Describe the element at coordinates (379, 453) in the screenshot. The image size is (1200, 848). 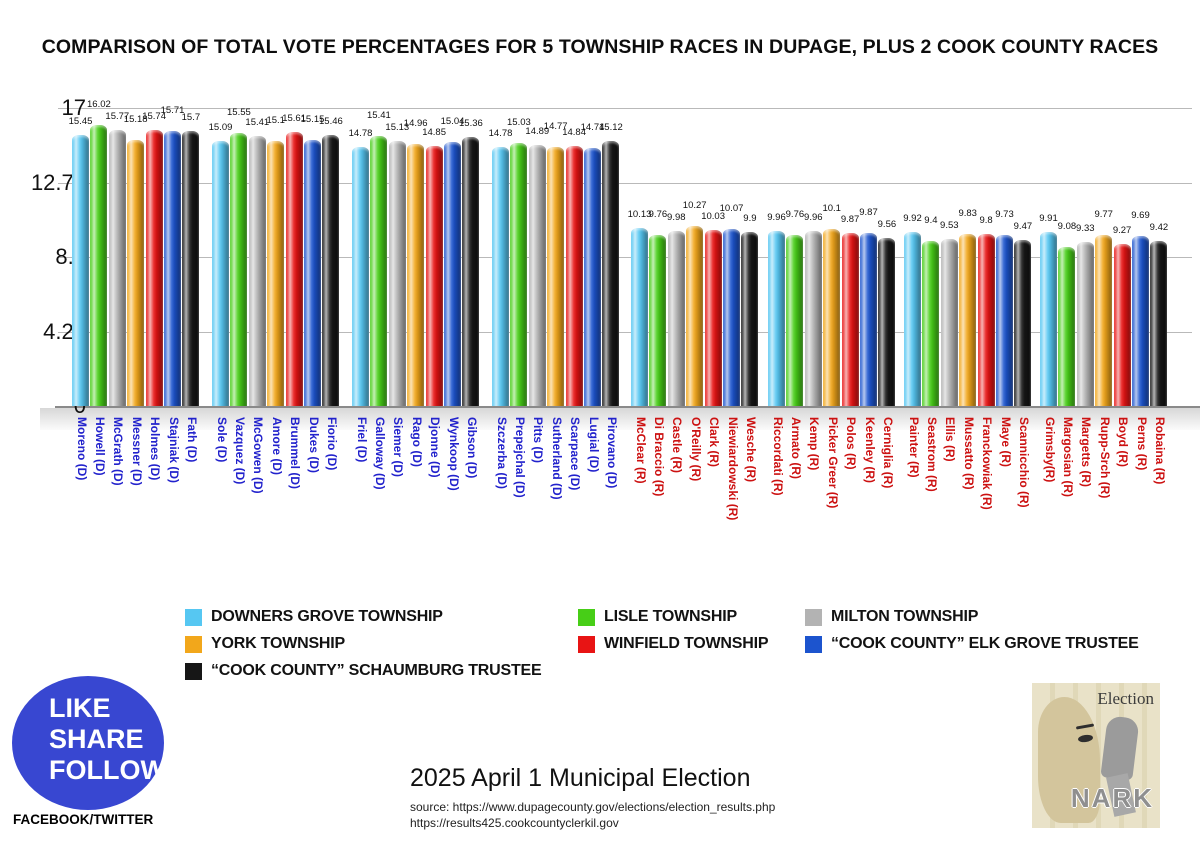
I see `candidate-label: Galloway (D)` at that location.